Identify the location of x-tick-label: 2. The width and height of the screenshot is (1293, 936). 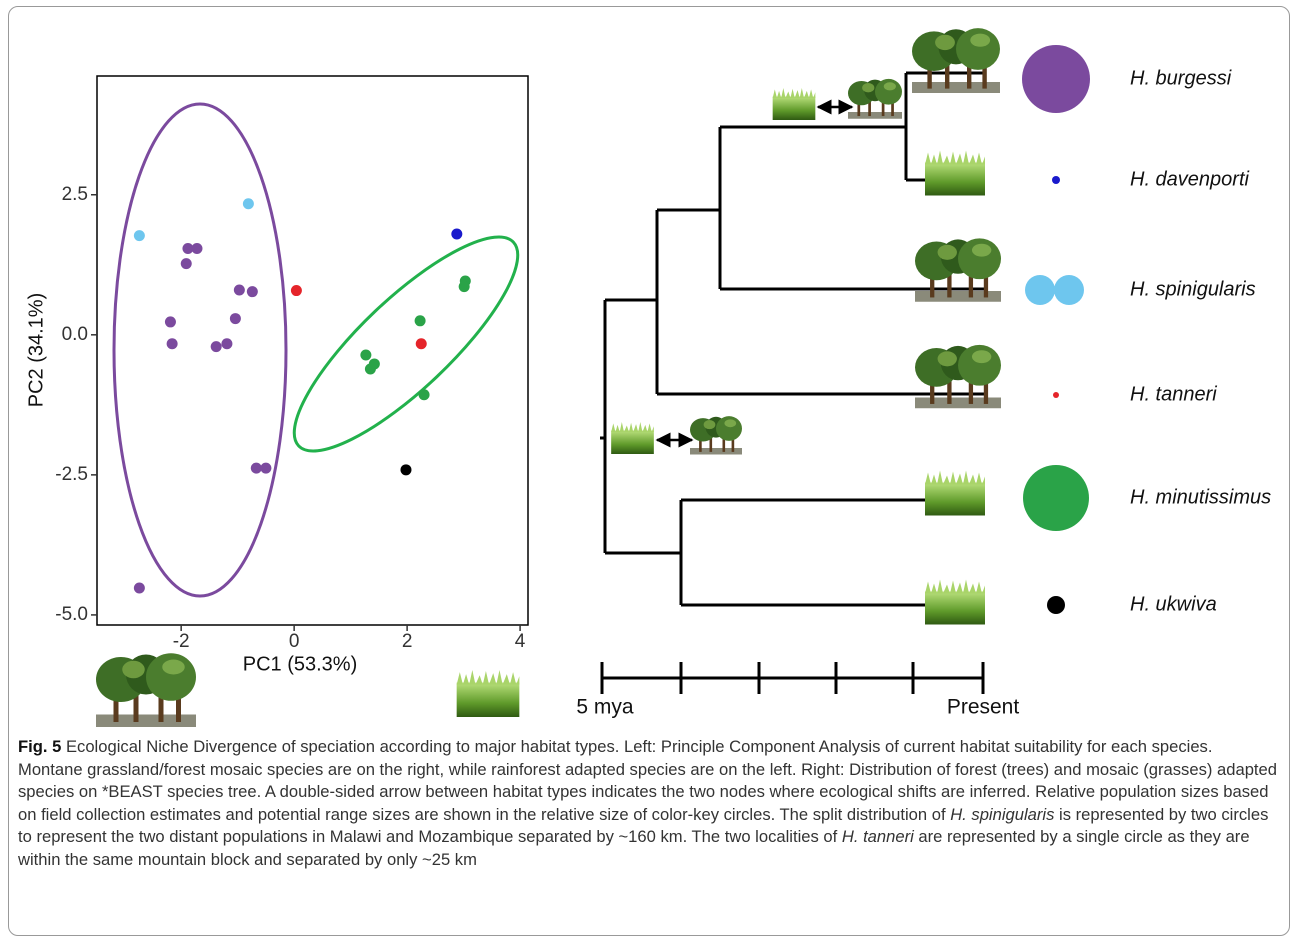
(407, 641).